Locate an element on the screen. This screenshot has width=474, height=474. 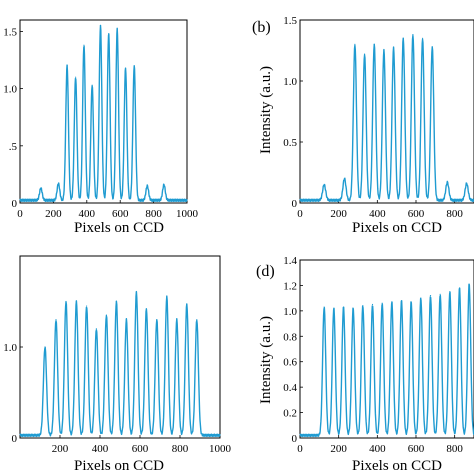
y-tick-label: 0.6 is located at coordinates (290, 363).